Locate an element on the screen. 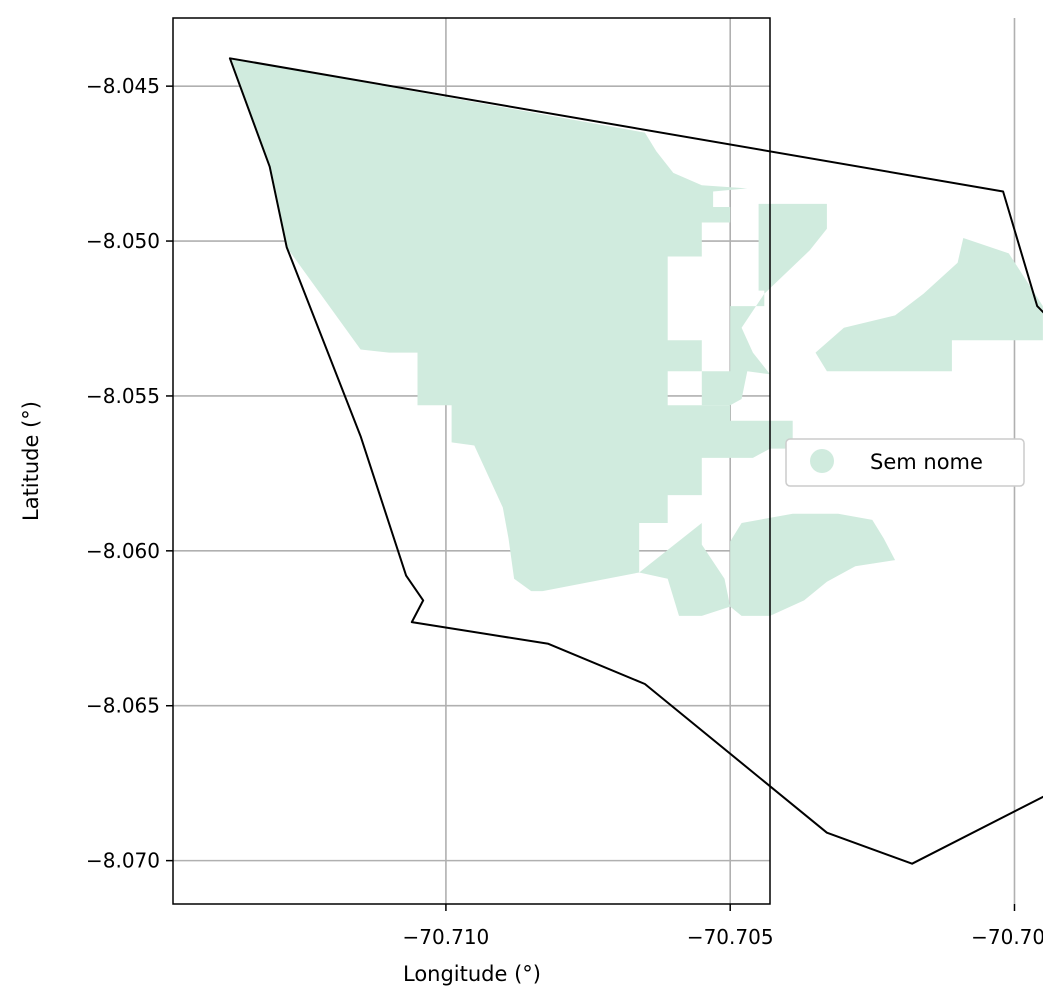  legend-marker-sem-nome is located at coordinates (822, 461).